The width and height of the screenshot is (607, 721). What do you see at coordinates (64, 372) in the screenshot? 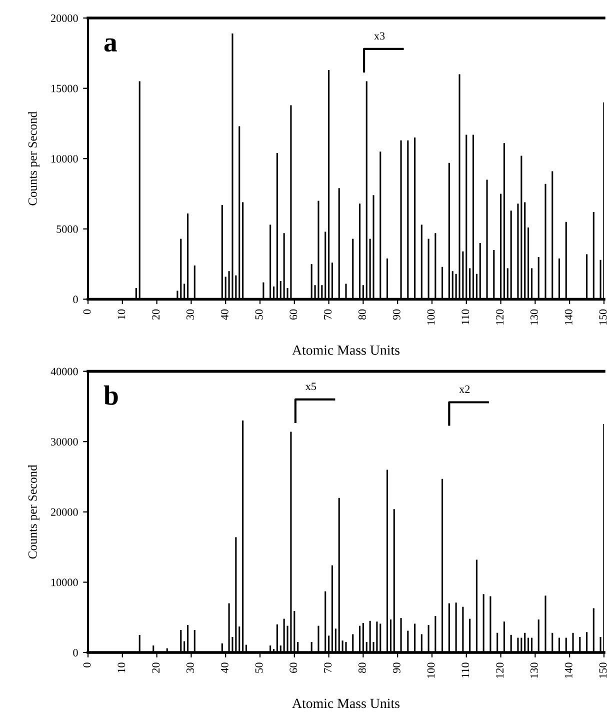
I see `y-tick-label: 40000` at bounding box center [64, 372].